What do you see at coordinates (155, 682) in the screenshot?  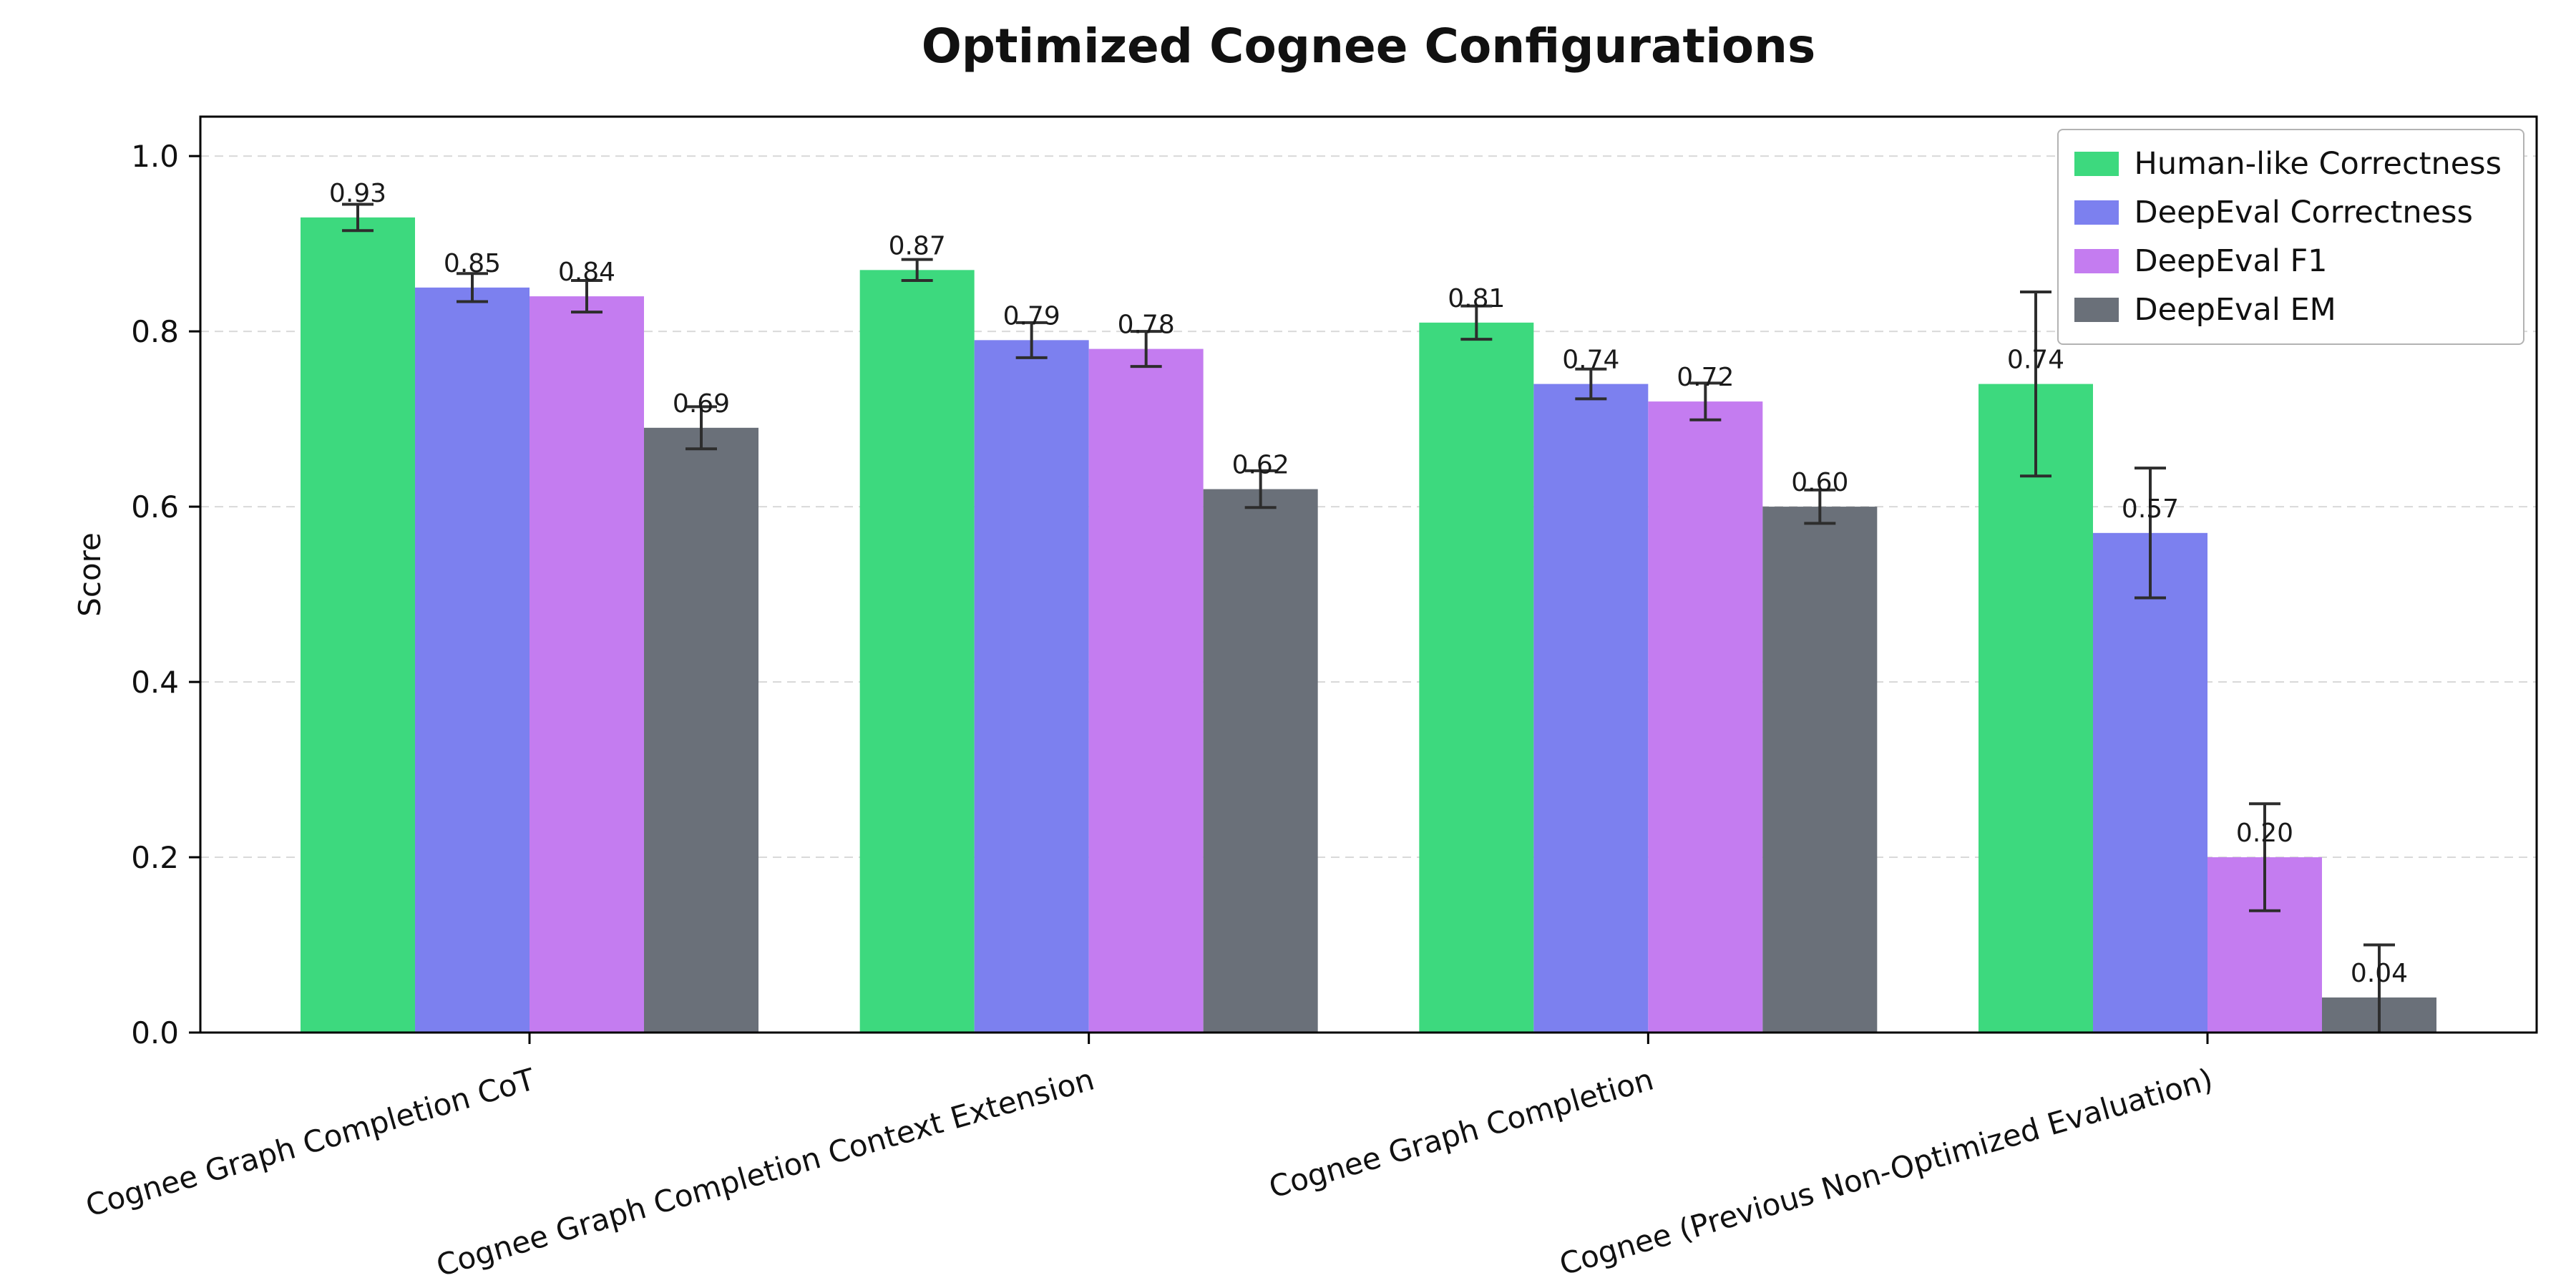 I see `y-tick-label: 0.4` at bounding box center [155, 682].